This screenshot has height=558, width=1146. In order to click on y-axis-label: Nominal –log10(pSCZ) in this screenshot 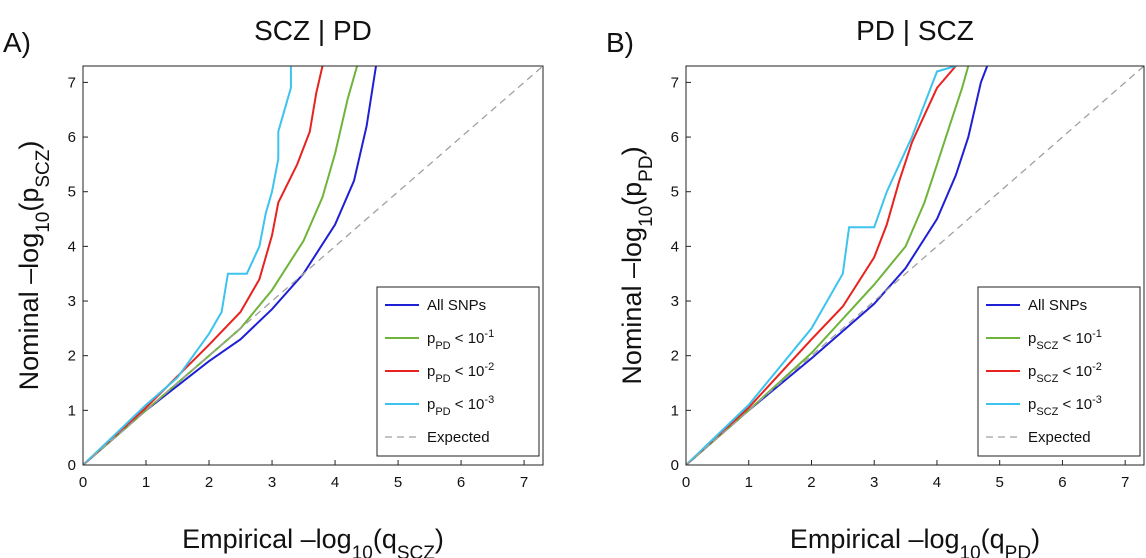, I will do `click(34, 266)`.